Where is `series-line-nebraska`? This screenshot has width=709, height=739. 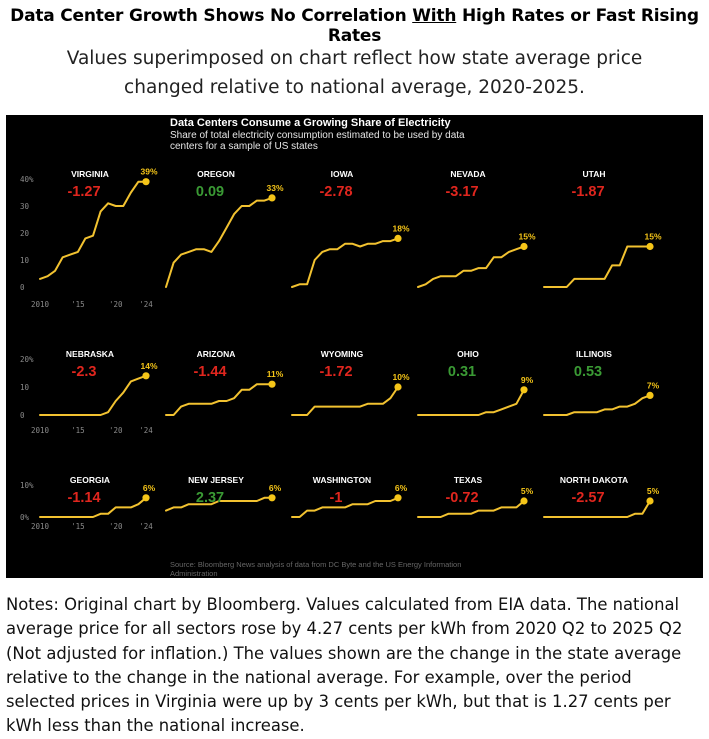 series-line-nebraska is located at coordinates (93, 395).